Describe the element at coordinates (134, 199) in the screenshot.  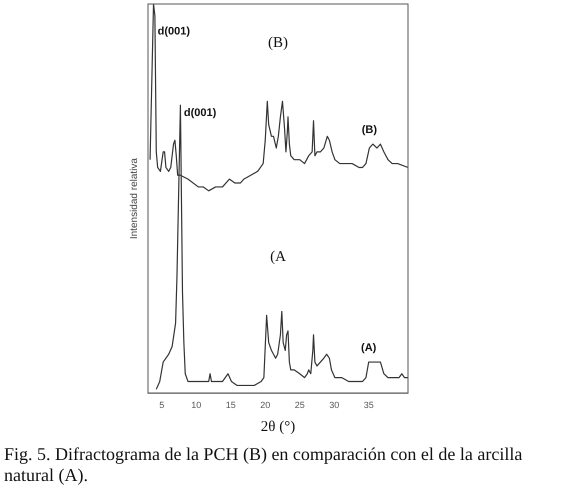
I see `y-axis-title: Intensidad relativa` at that location.